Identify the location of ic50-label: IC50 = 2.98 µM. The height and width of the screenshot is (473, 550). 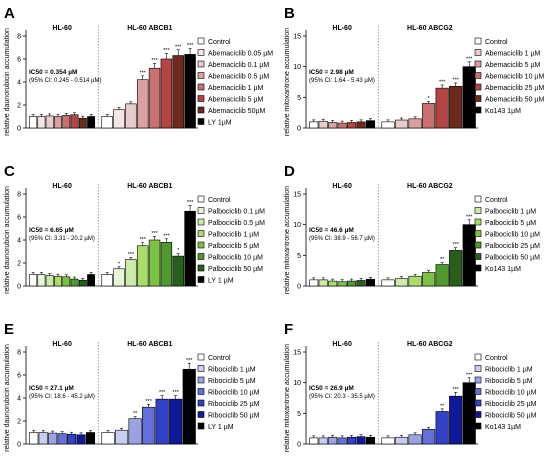
(331, 72).